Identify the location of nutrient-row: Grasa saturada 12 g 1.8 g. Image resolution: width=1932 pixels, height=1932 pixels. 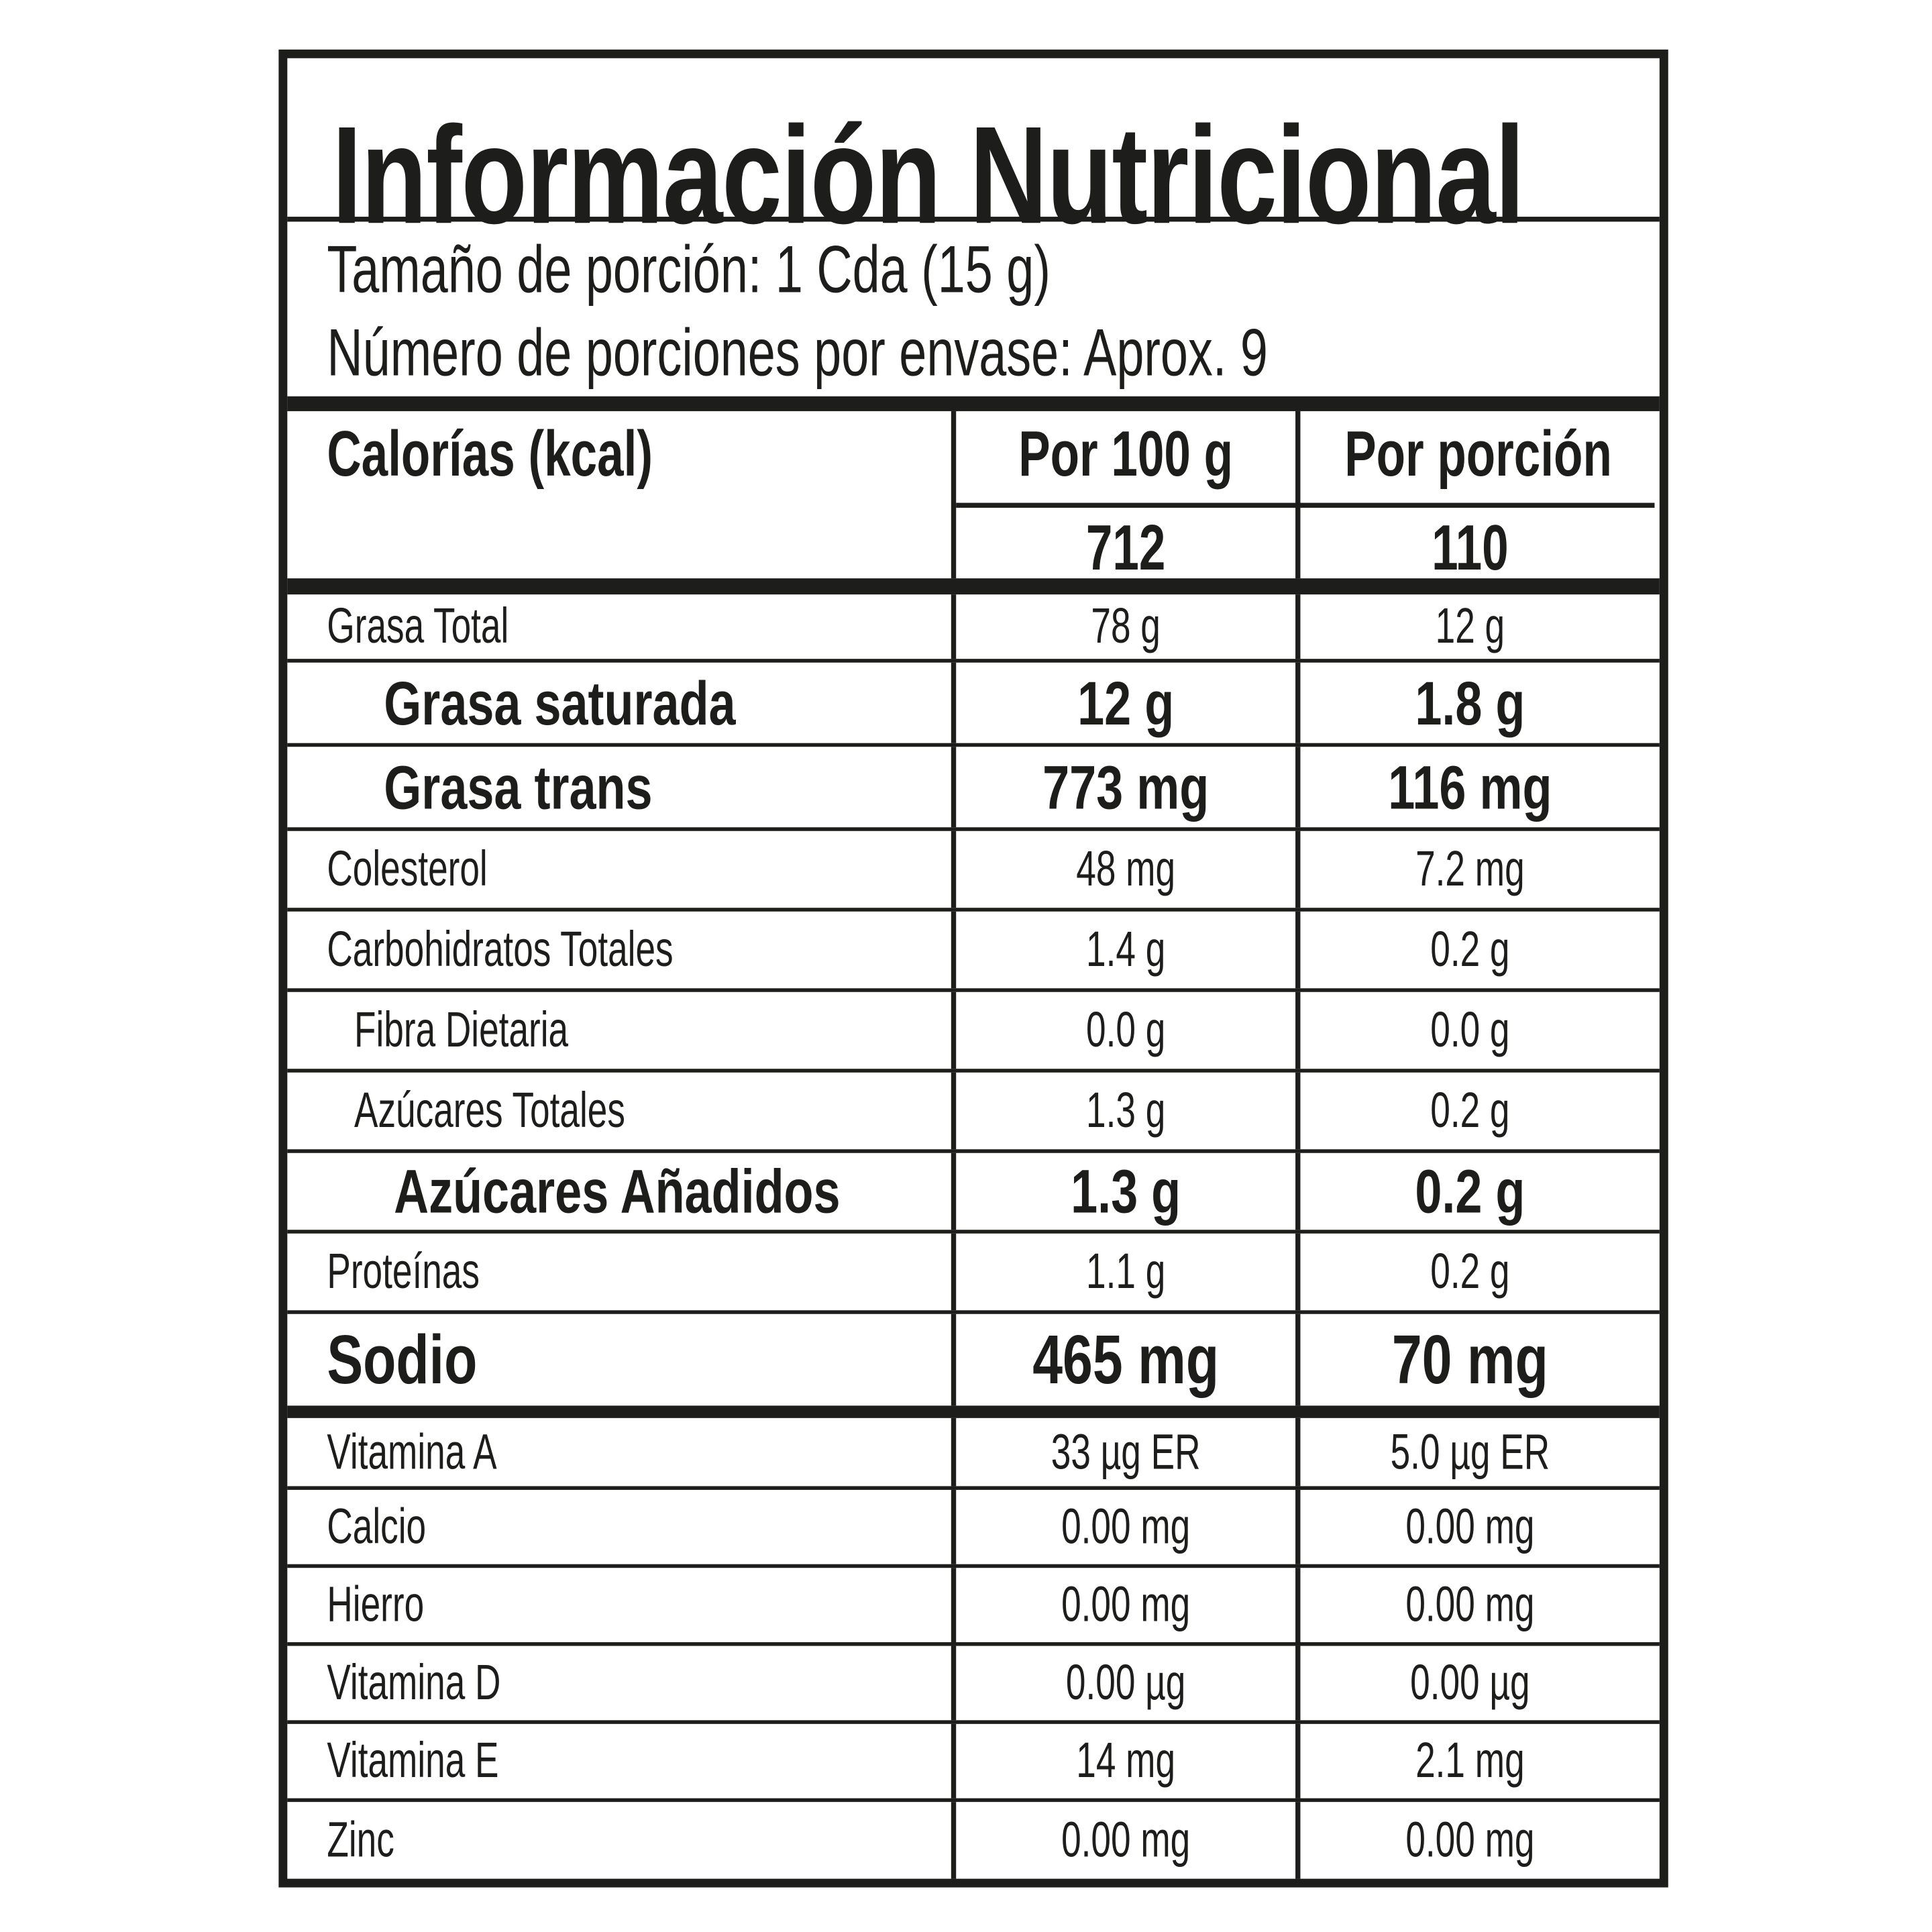
(973, 702).